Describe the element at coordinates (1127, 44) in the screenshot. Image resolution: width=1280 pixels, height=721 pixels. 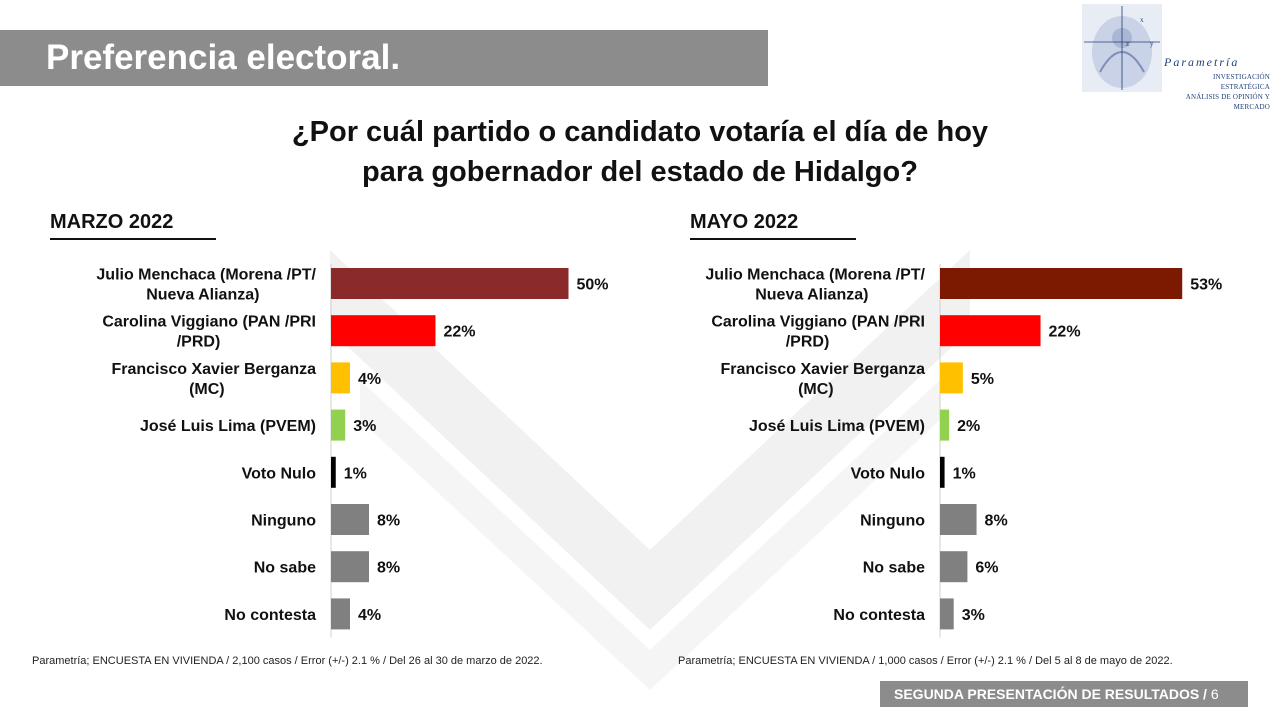
I see `svg-text: z` at that location.